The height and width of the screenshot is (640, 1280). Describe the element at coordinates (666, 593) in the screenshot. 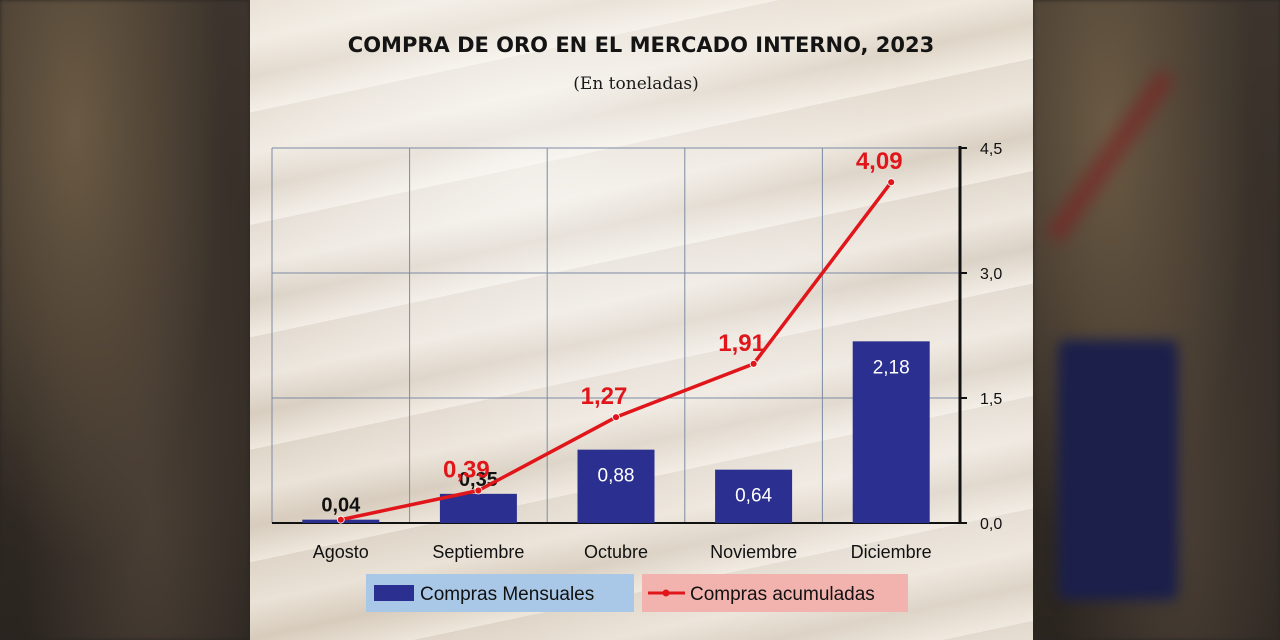

I see `legend-swatch-marker` at that location.